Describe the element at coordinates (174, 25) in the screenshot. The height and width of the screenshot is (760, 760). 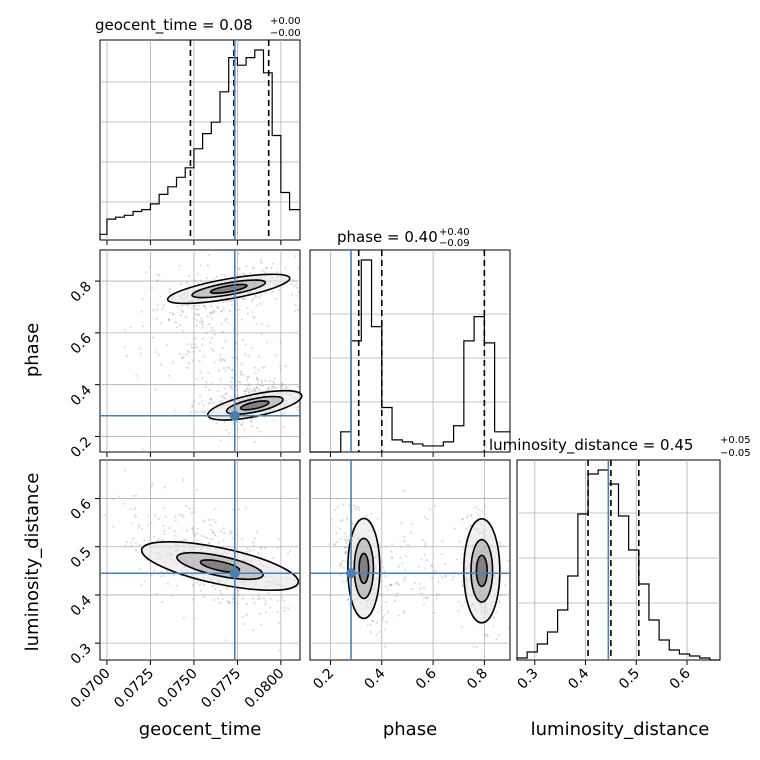
I see `title-geocent: geocent_time = 0.08` at that location.